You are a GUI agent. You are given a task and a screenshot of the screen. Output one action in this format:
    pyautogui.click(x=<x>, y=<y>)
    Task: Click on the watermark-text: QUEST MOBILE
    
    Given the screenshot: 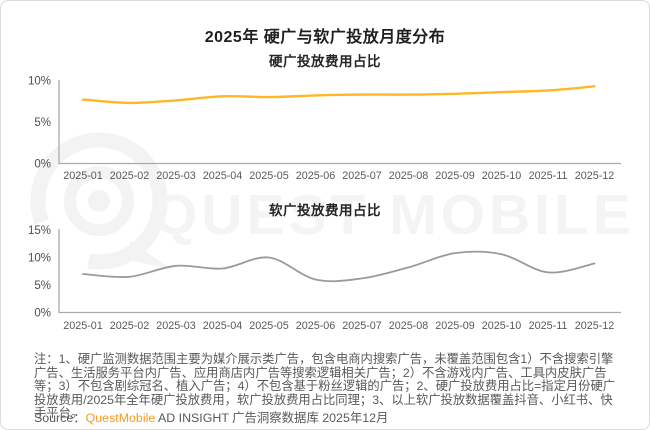 What is the action you would take?
    pyautogui.click(x=394, y=215)
    